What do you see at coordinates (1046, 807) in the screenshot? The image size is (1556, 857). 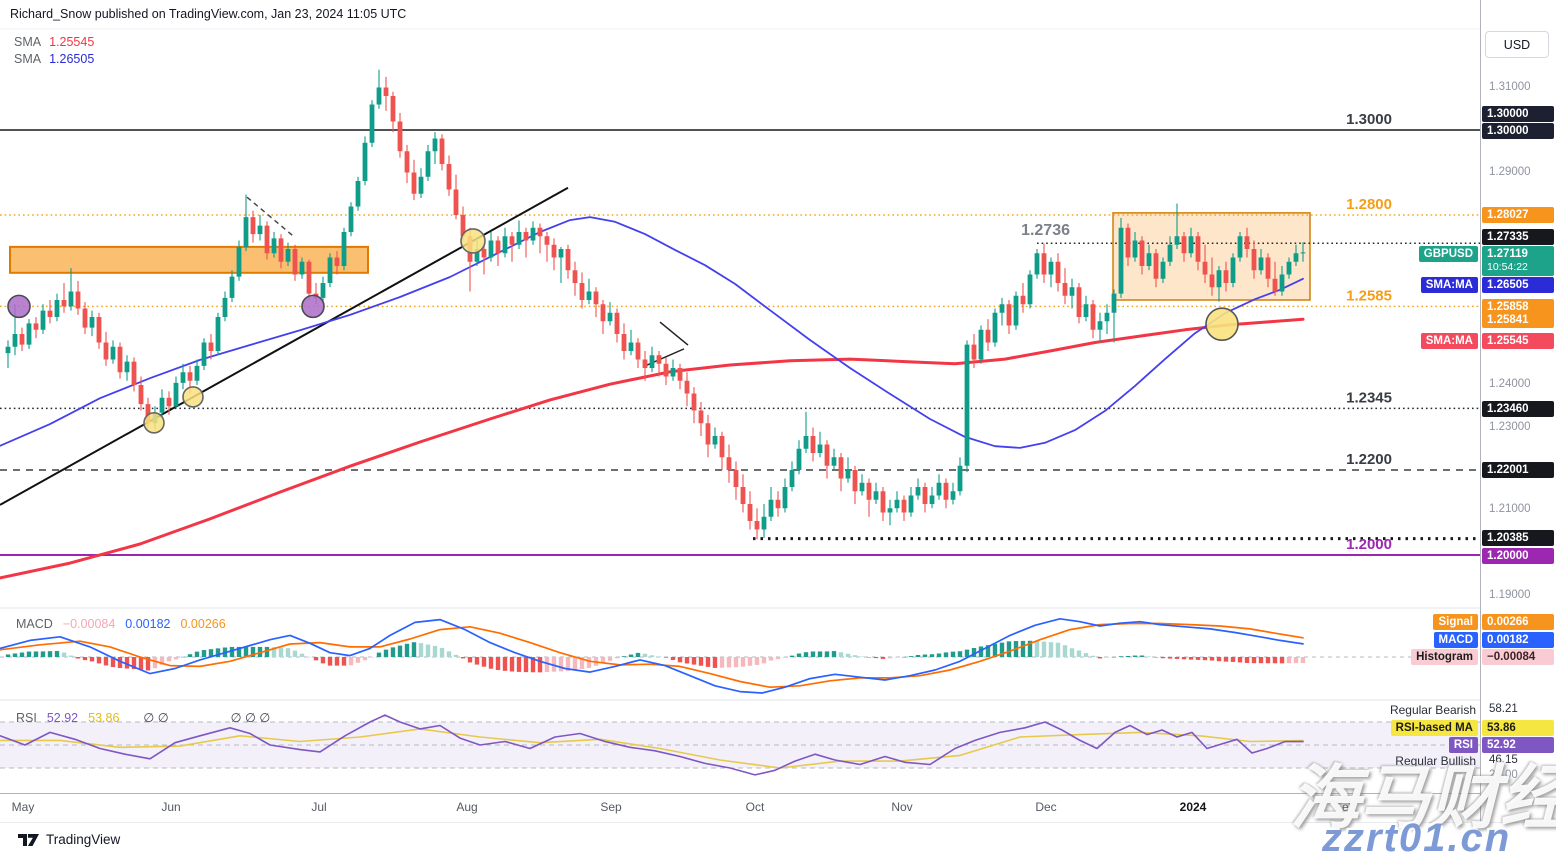 I see `time-axis-label: Dec` at bounding box center [1046, 807].